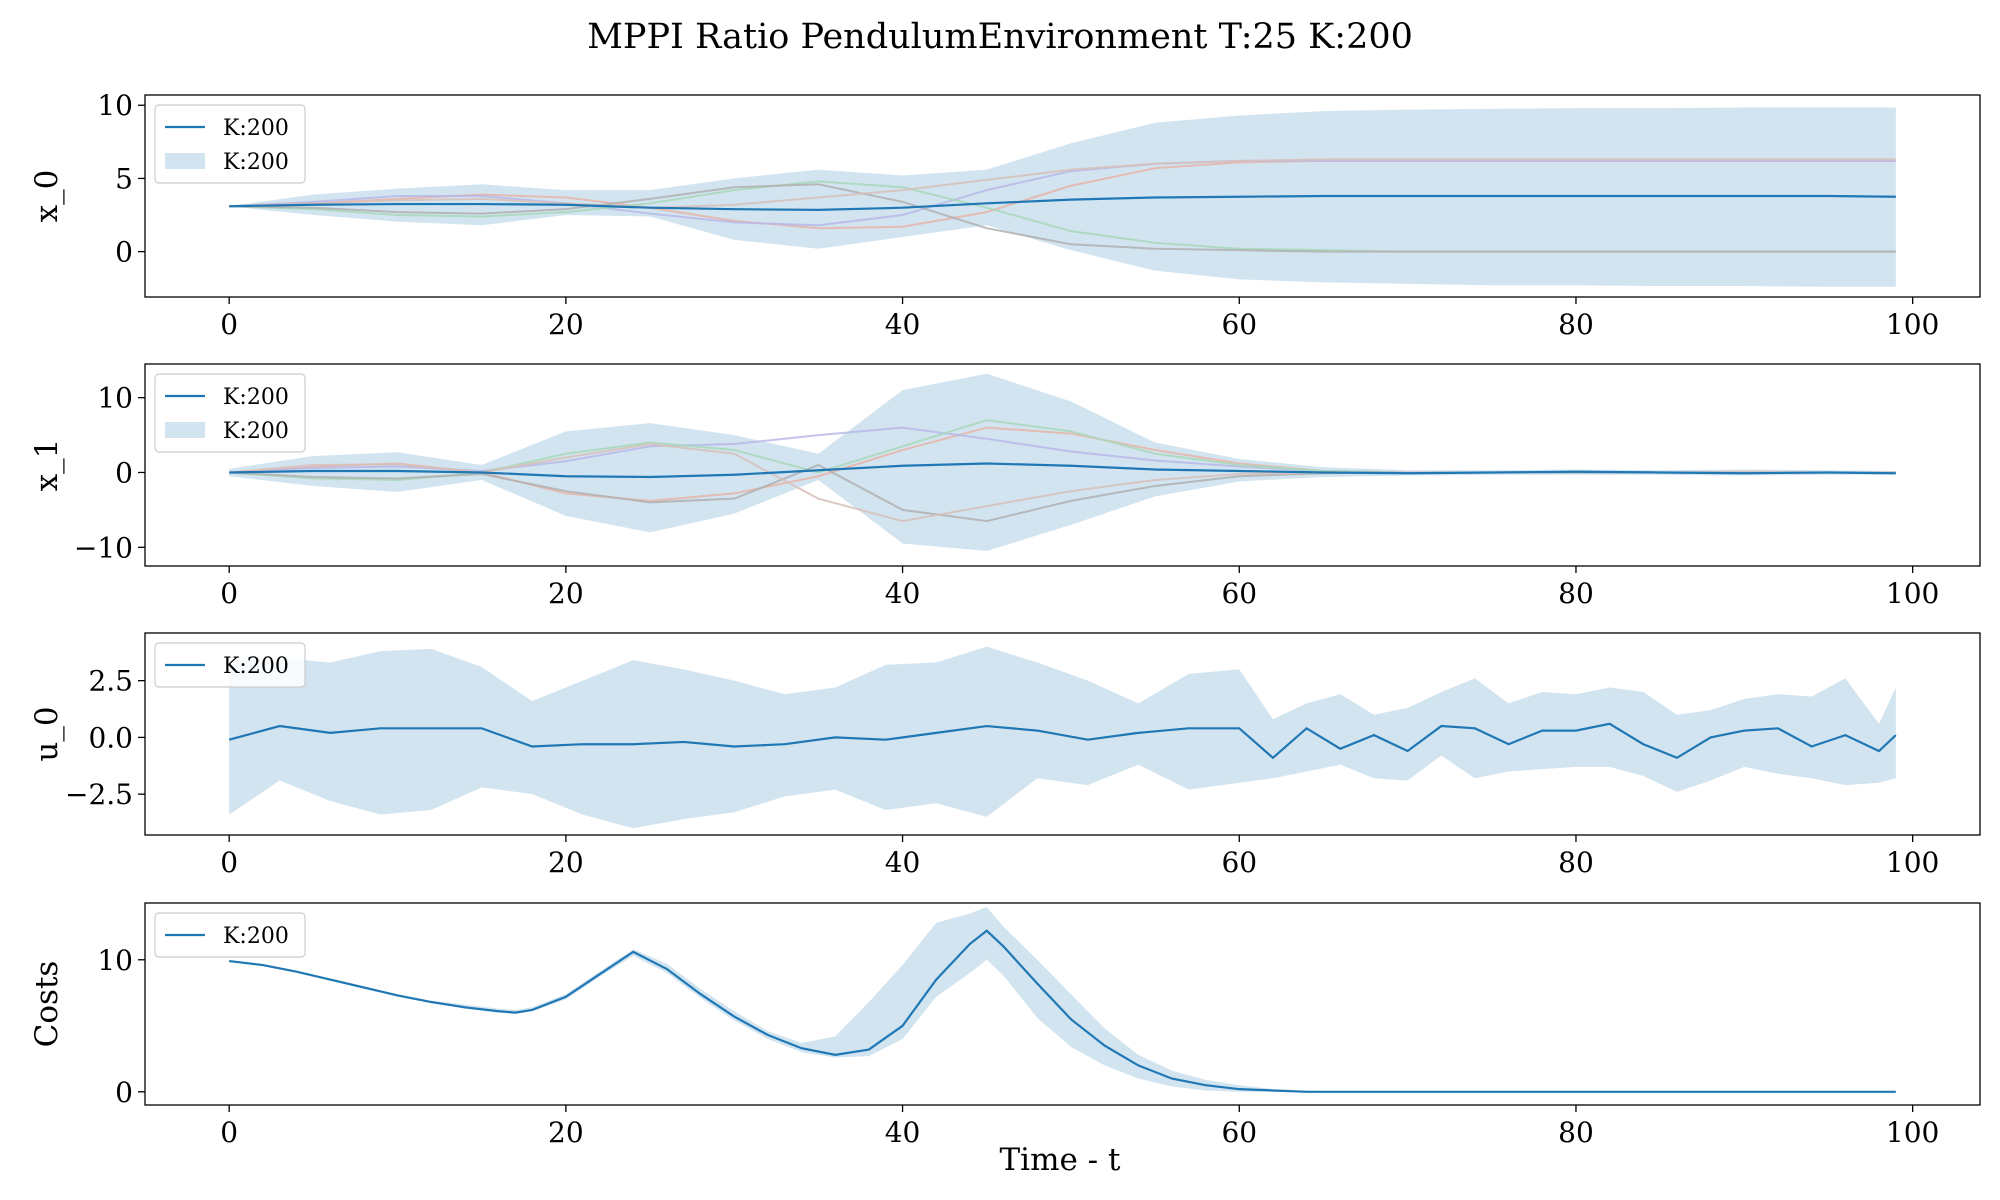  What do you see at coordinates (124, 178) in the screenshot?
I see `y-tick-label: 5` at bounding box center [124, 178].